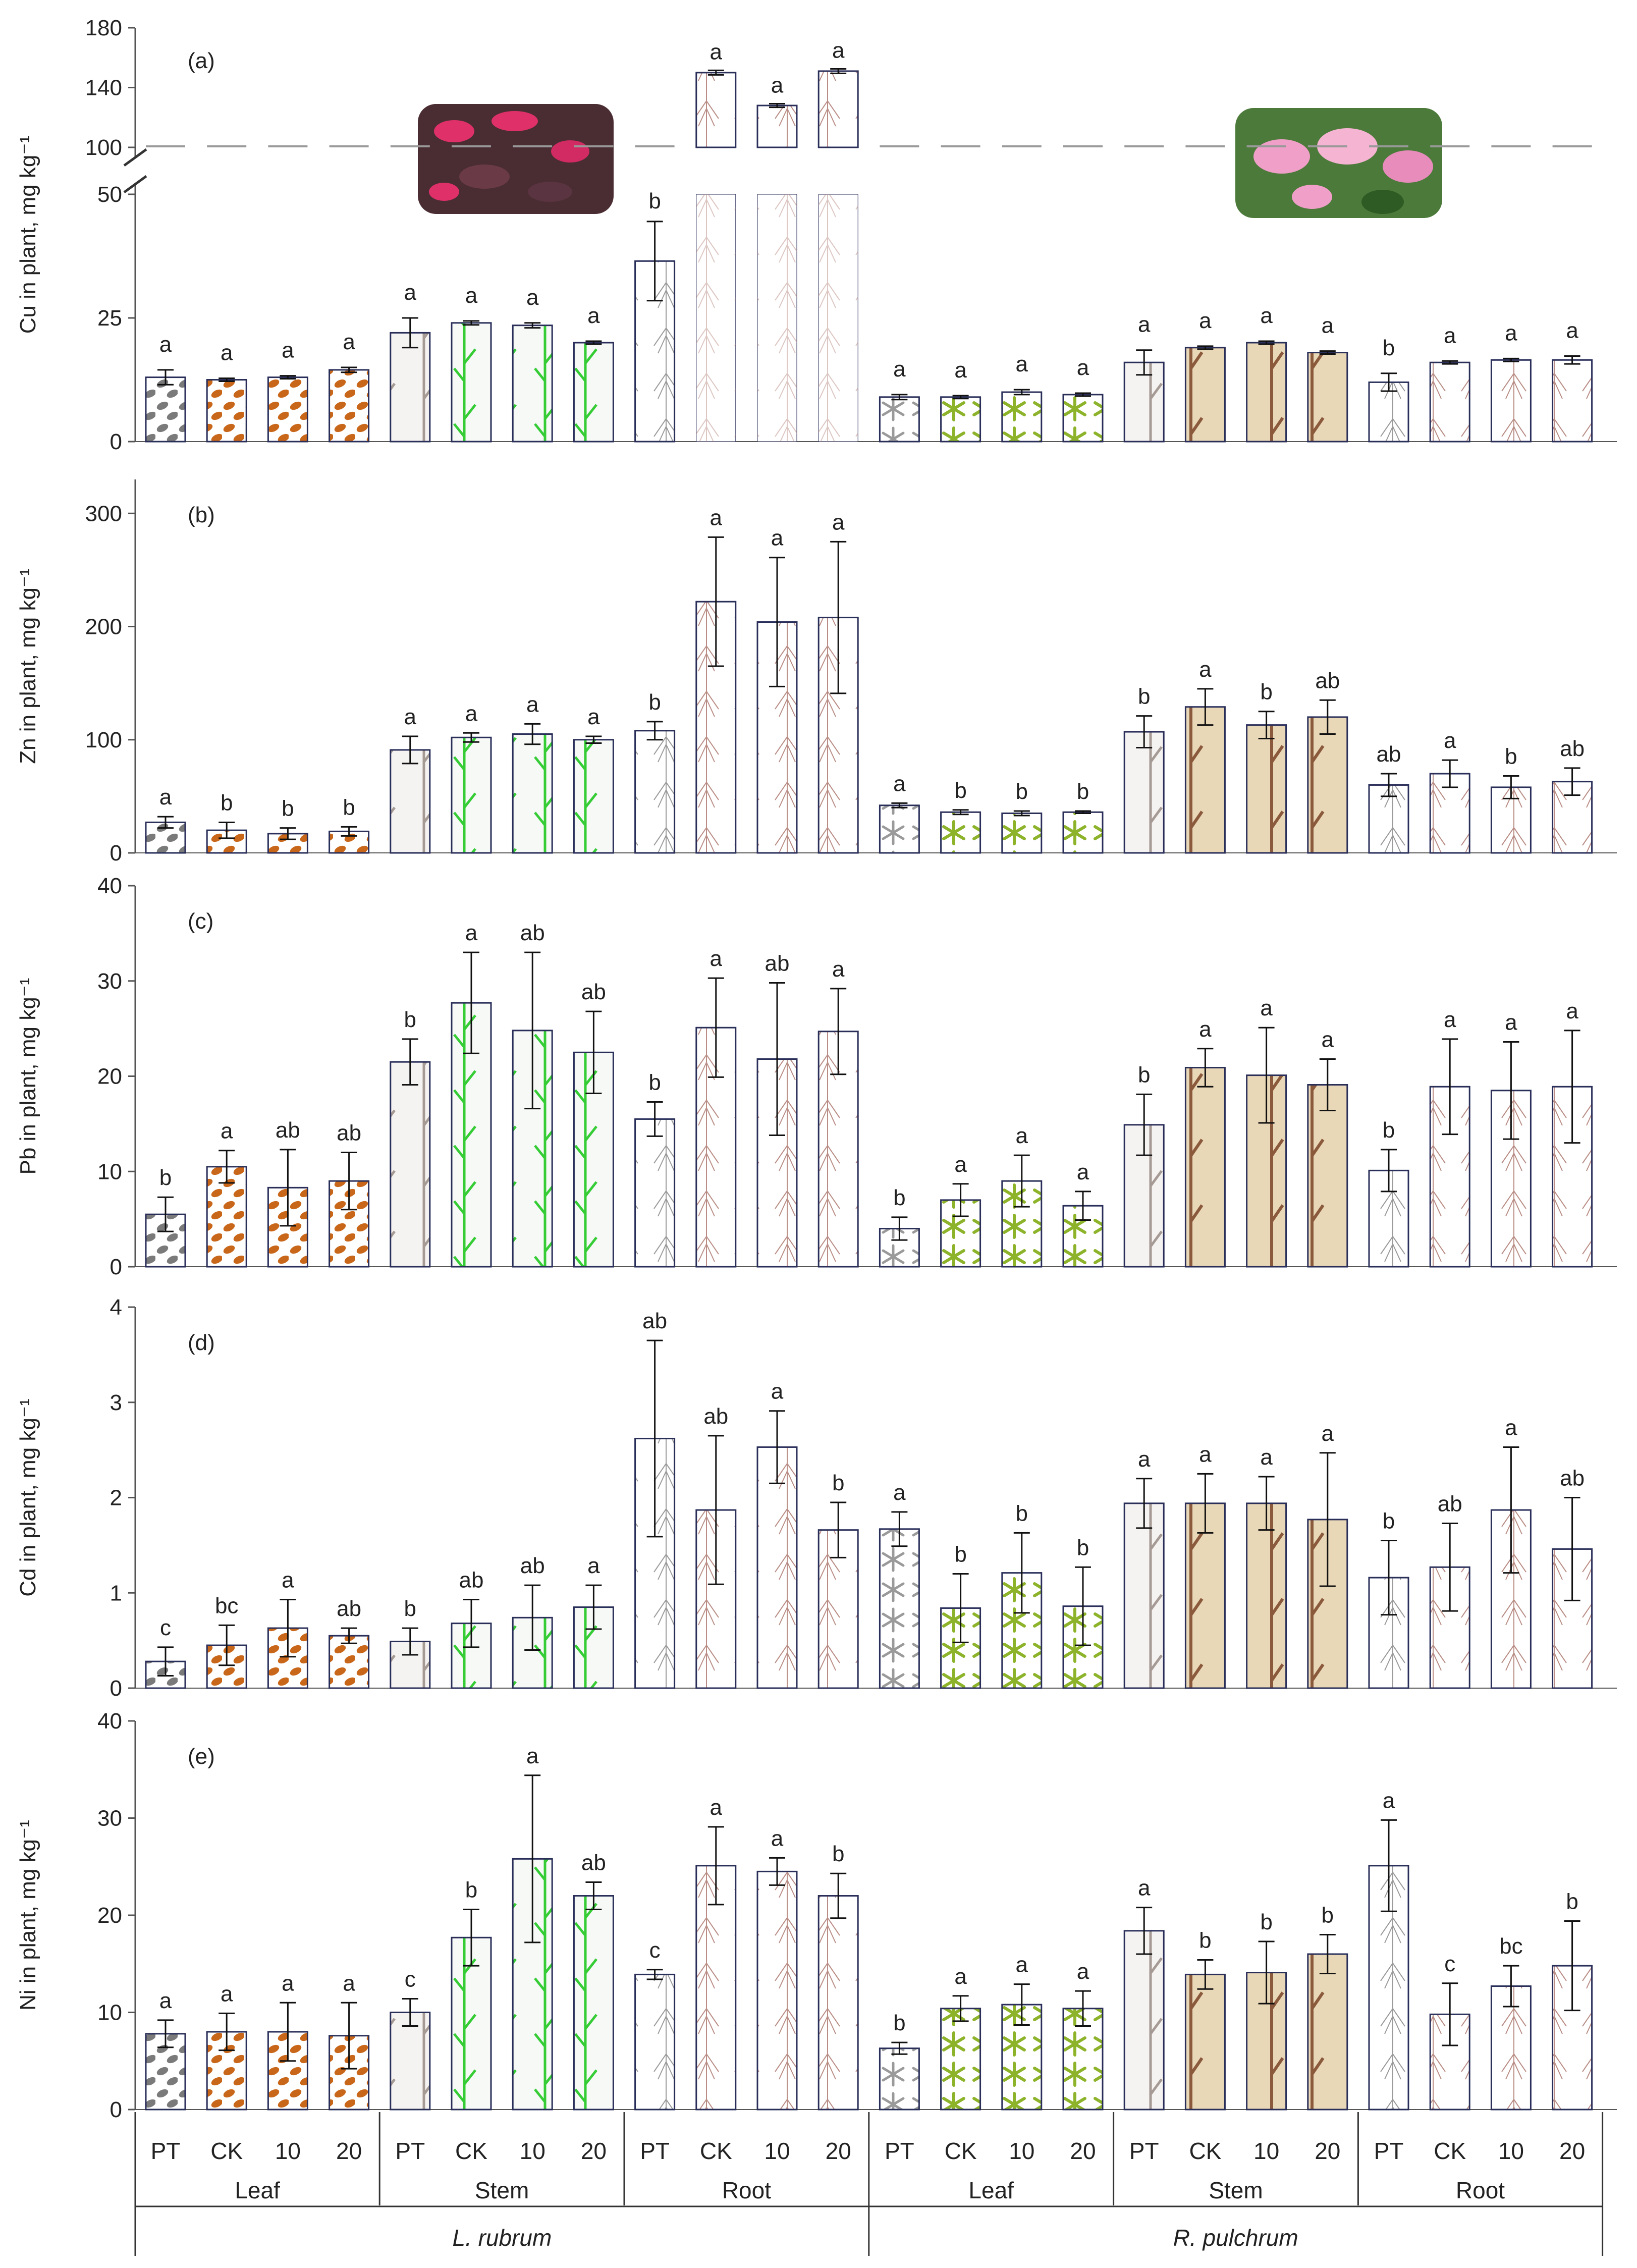  What do you see at coordinates (257, 2190) in the screenshot?
I see `tissue-label: Leaf` at bounding box center [257, 2190].